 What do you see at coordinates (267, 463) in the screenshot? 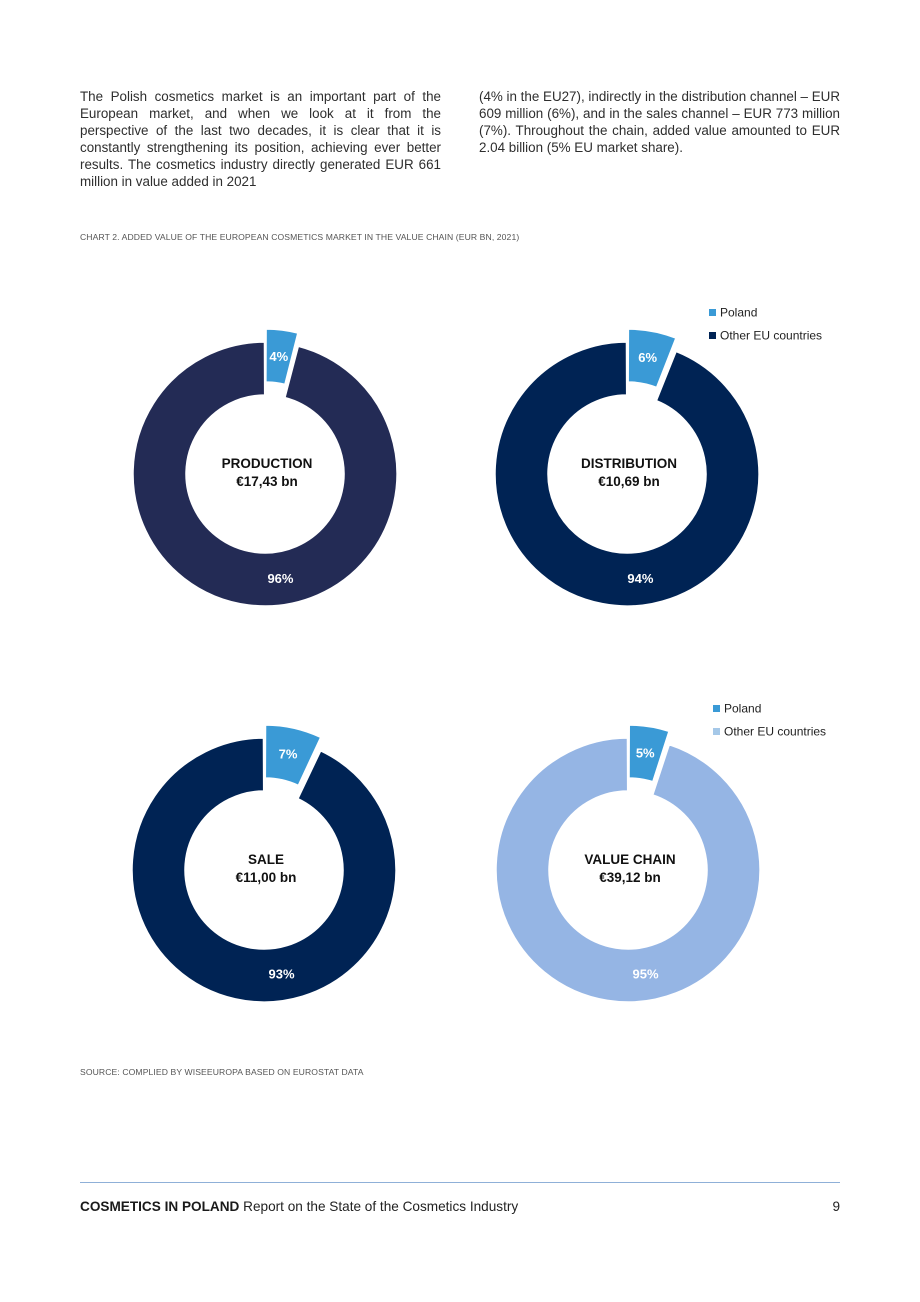
I see `donut-center-title: PRODUCTION` at bounding box center [267, 463].